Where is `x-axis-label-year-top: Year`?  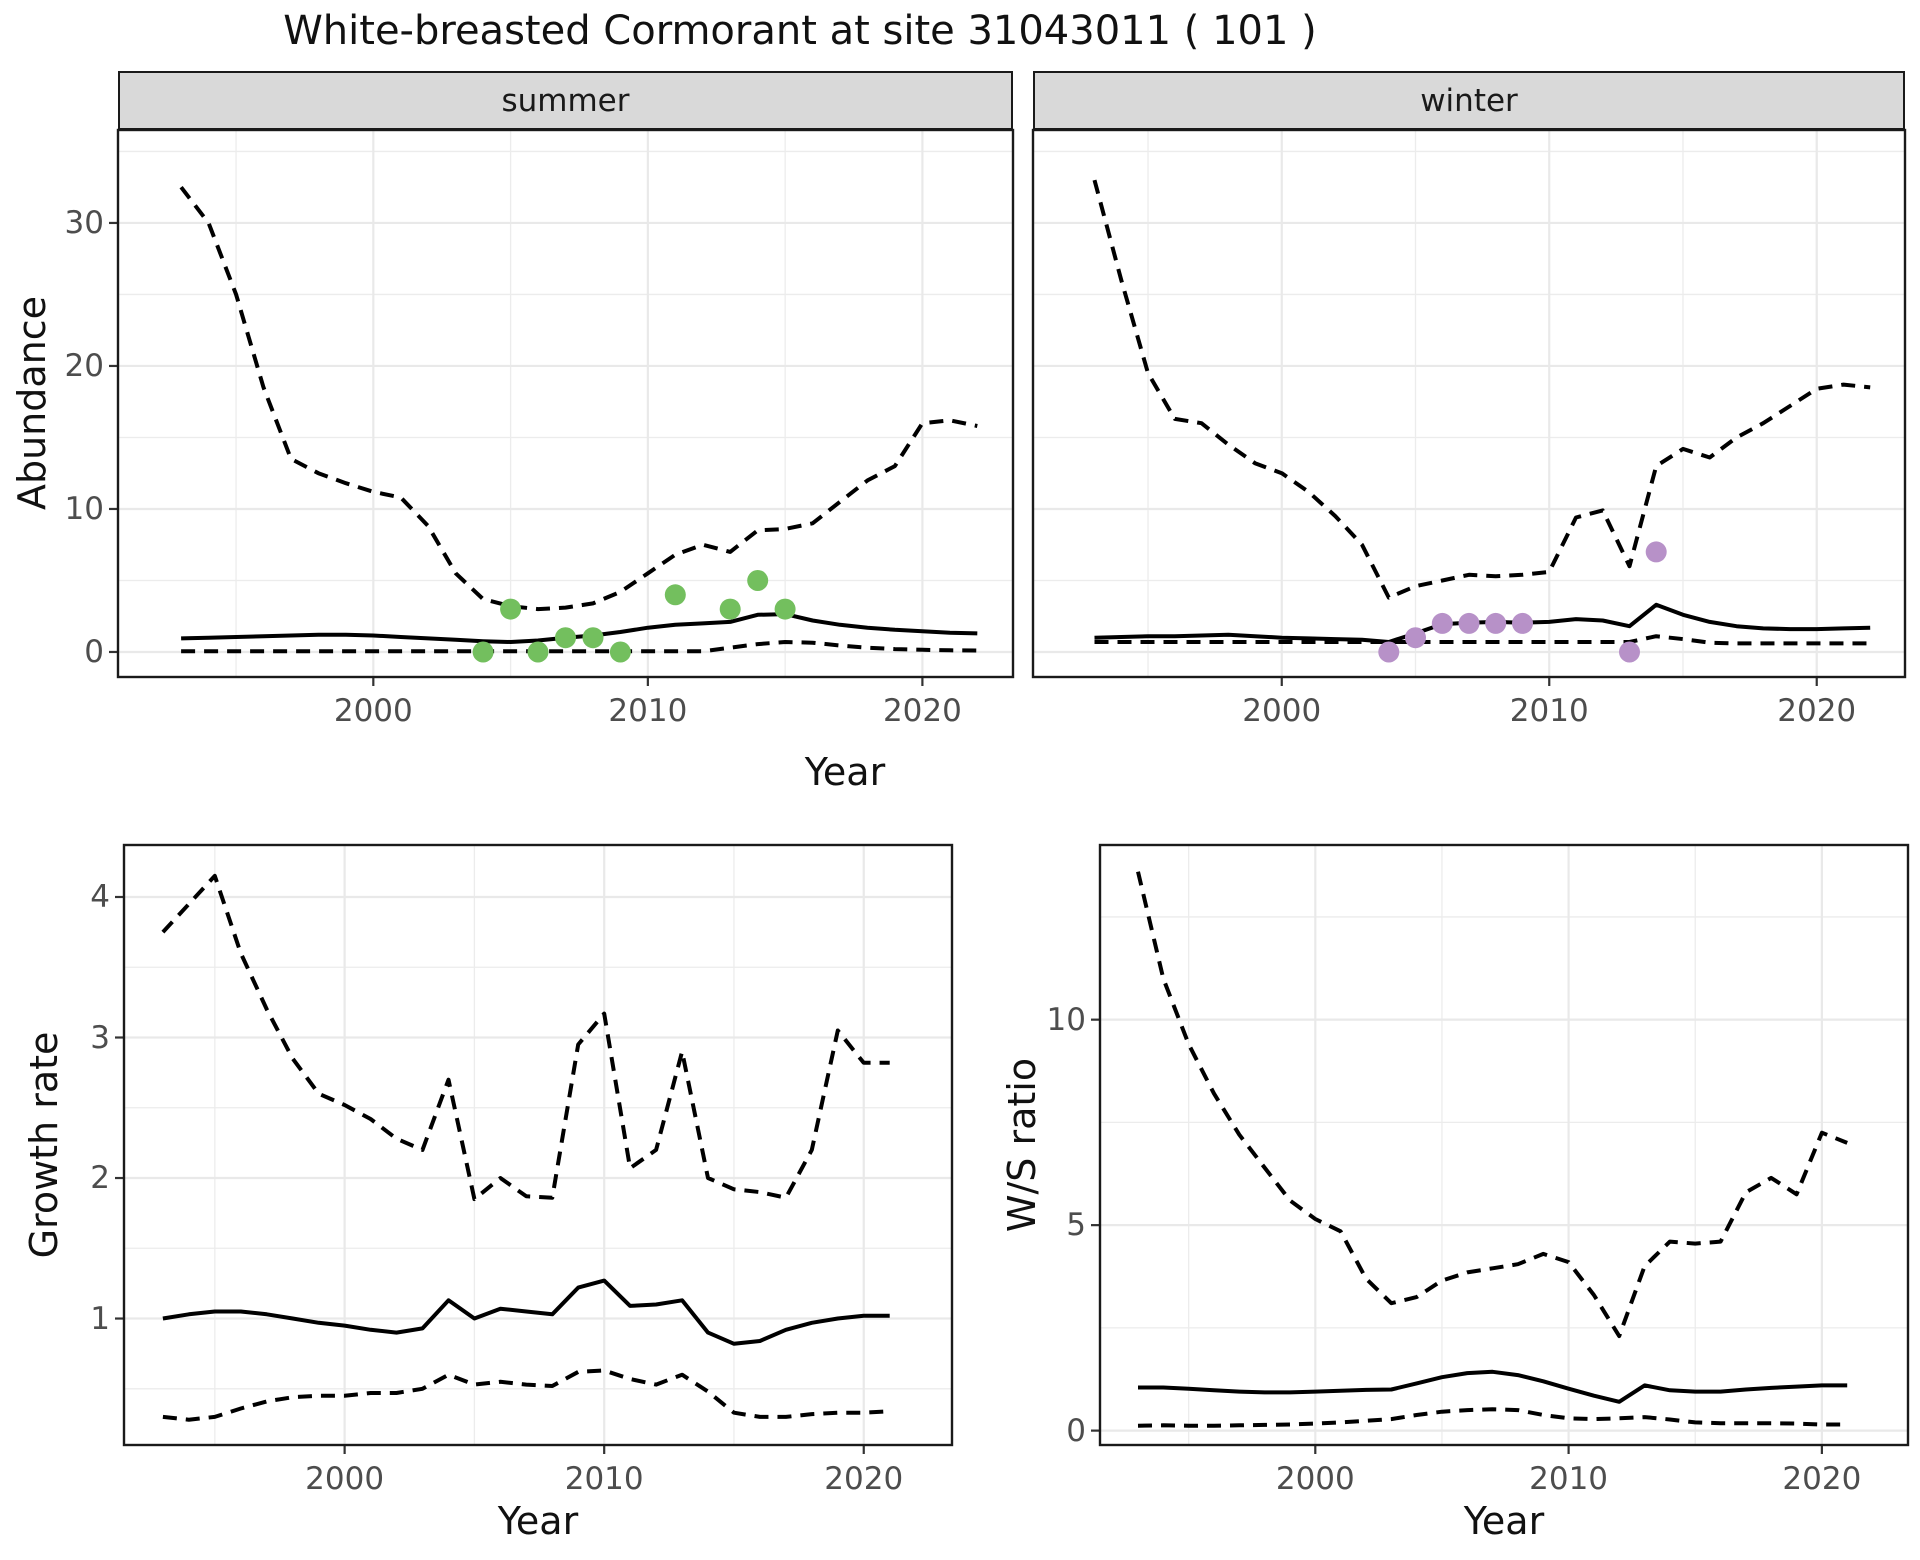
x-axis-label-year-top: Year is located at coordinates (845, 772).